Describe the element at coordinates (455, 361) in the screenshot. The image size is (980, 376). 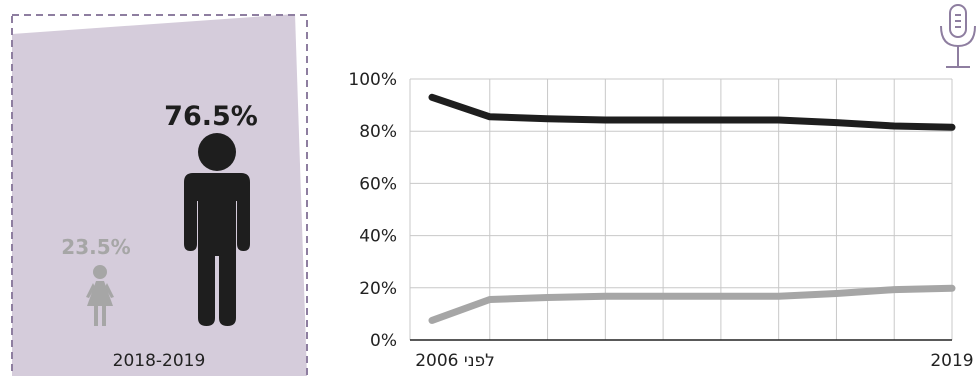
I see `x-label-start: לפני 2006` at that location.